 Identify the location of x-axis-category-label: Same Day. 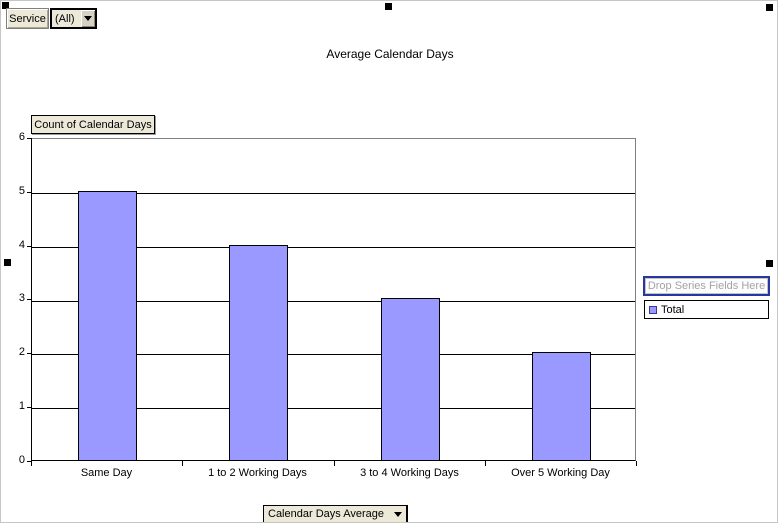
(106, 473).